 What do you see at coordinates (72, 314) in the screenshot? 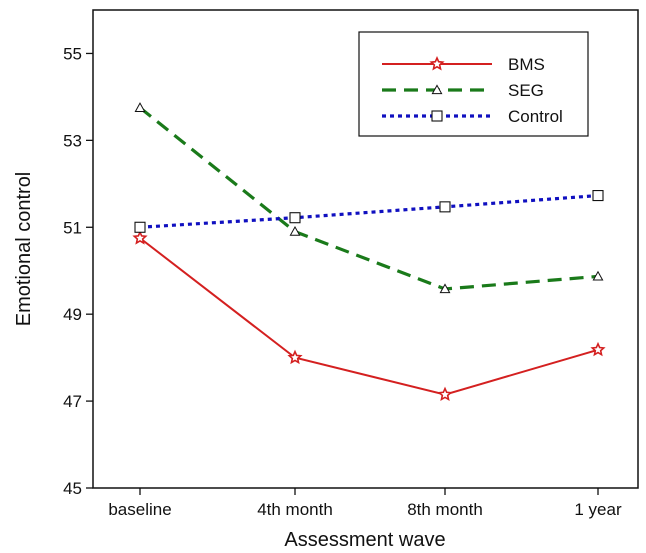
I see `y-tick-label: 49` at bounding box center [72, 314].